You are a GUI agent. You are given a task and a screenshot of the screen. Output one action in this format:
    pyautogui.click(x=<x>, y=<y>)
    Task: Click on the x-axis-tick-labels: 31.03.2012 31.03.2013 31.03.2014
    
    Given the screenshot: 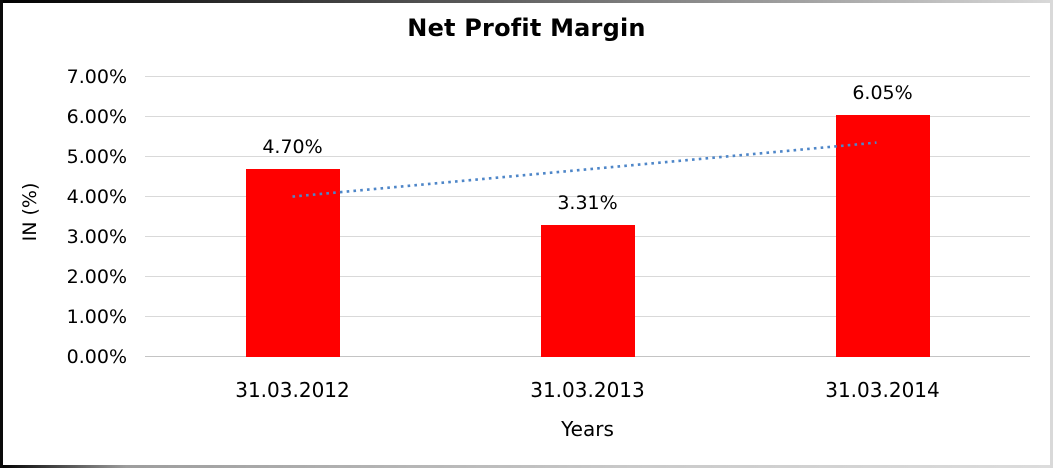 What is the action you would take?
    pyautogui.click(x=587, y=391)
    